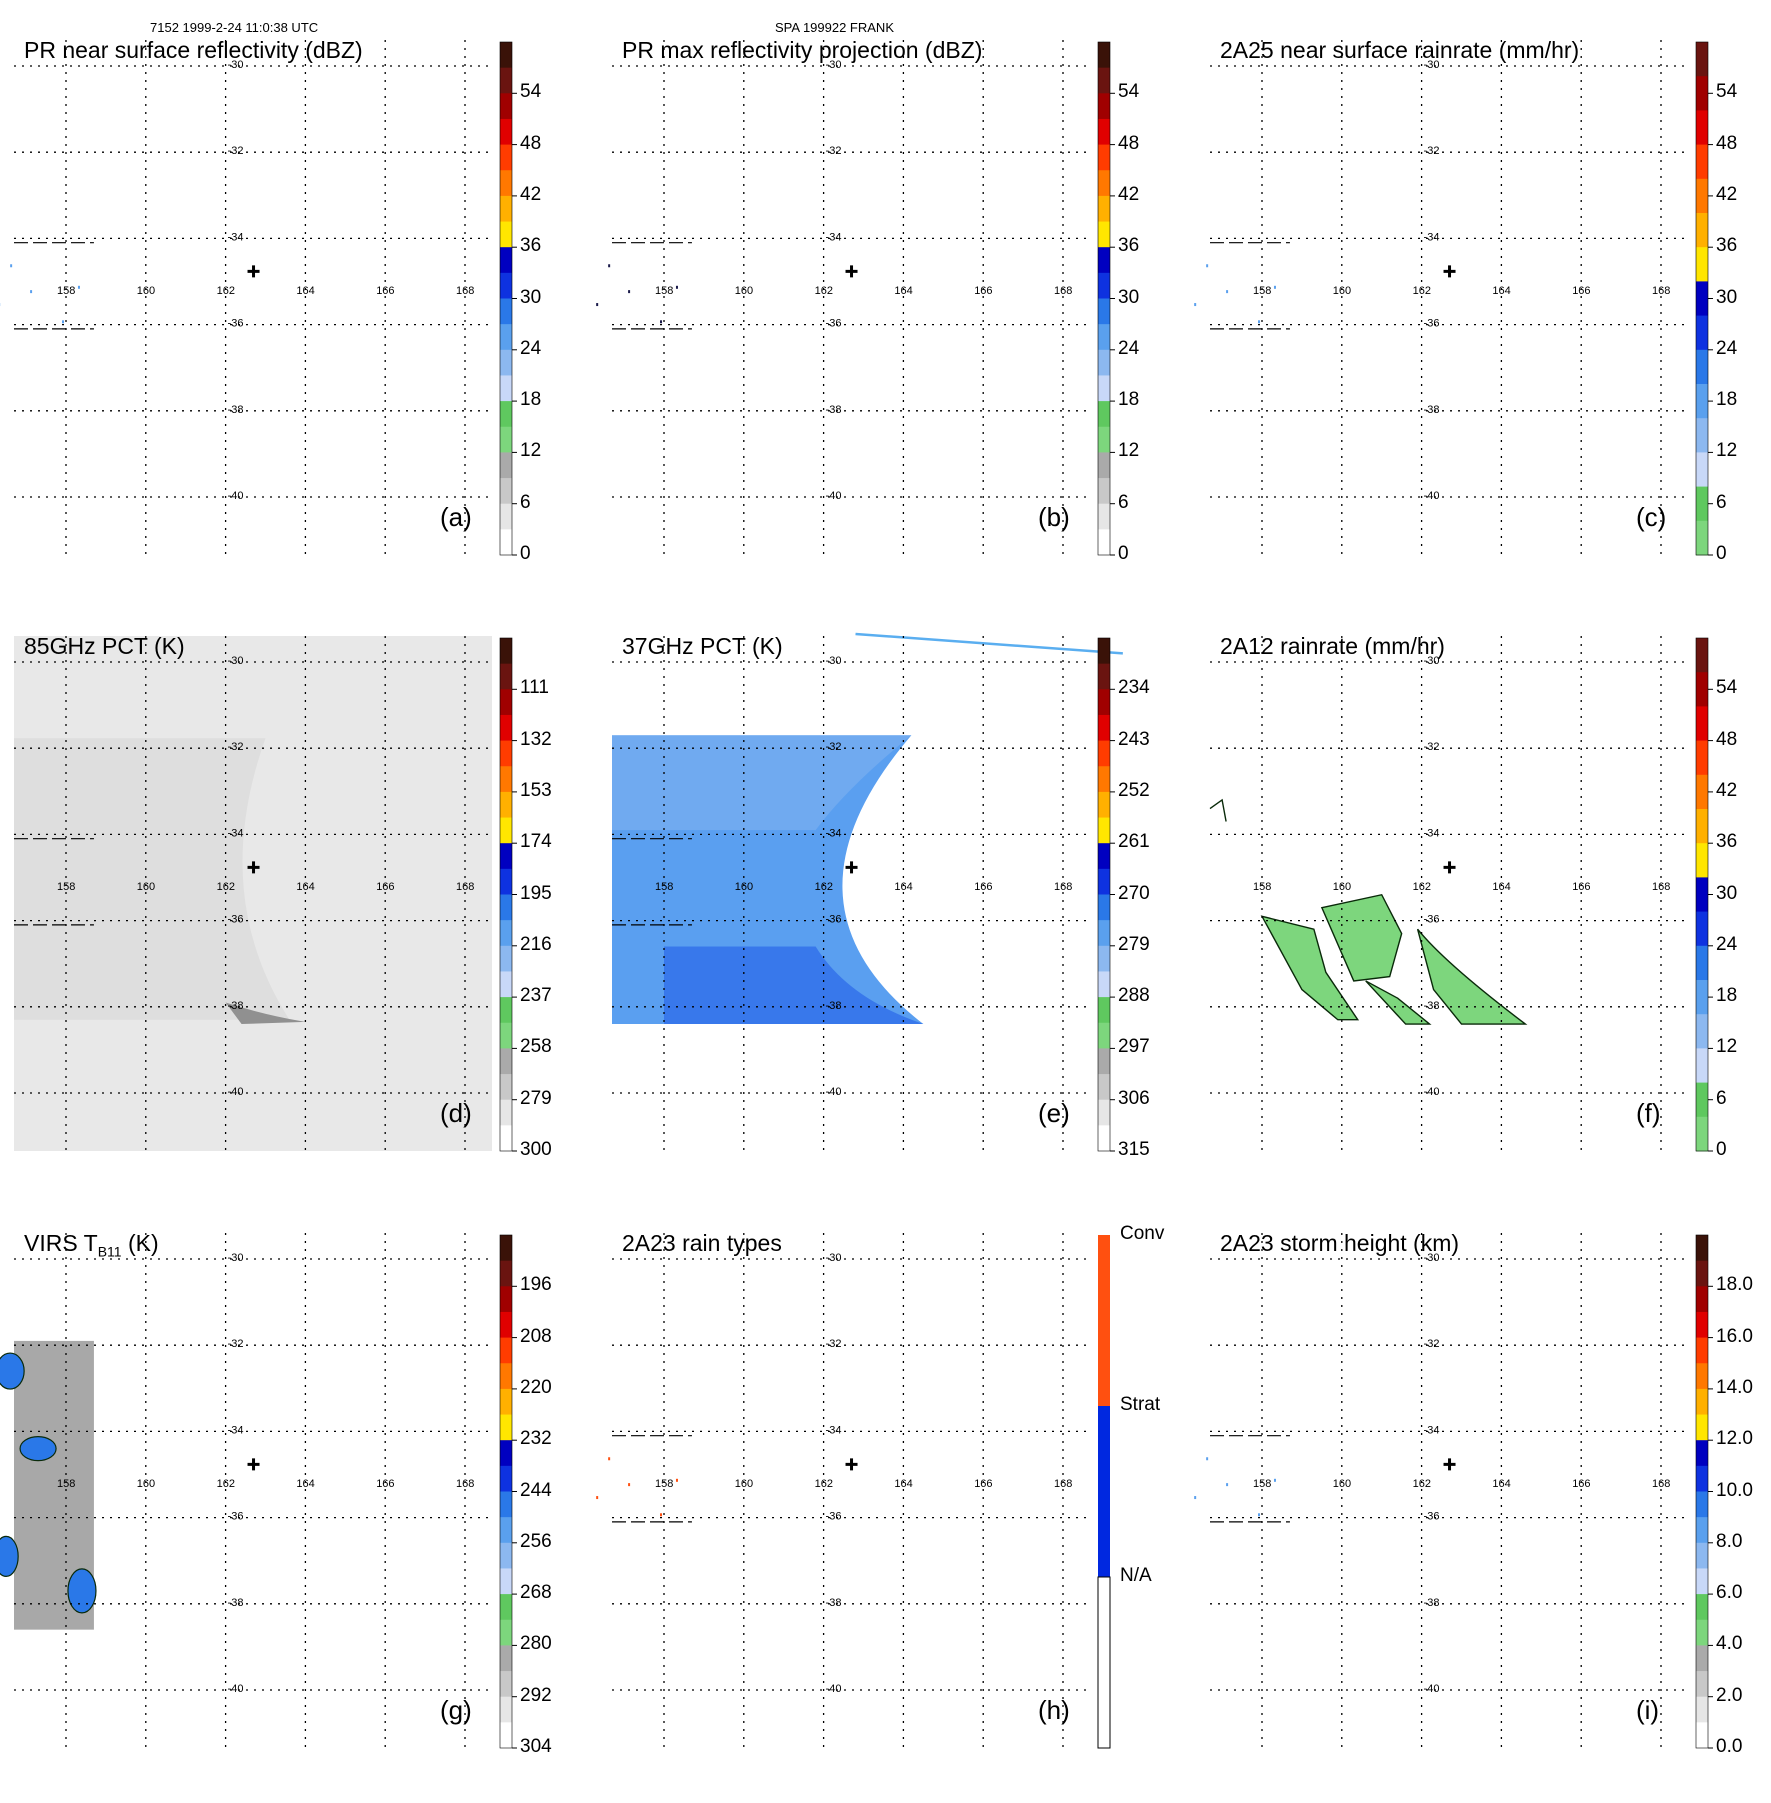  What do you see at coordinates (1104, 1491) in the screenshot?
I see `colorbar-strat` at bounding box center [1104, 1491].